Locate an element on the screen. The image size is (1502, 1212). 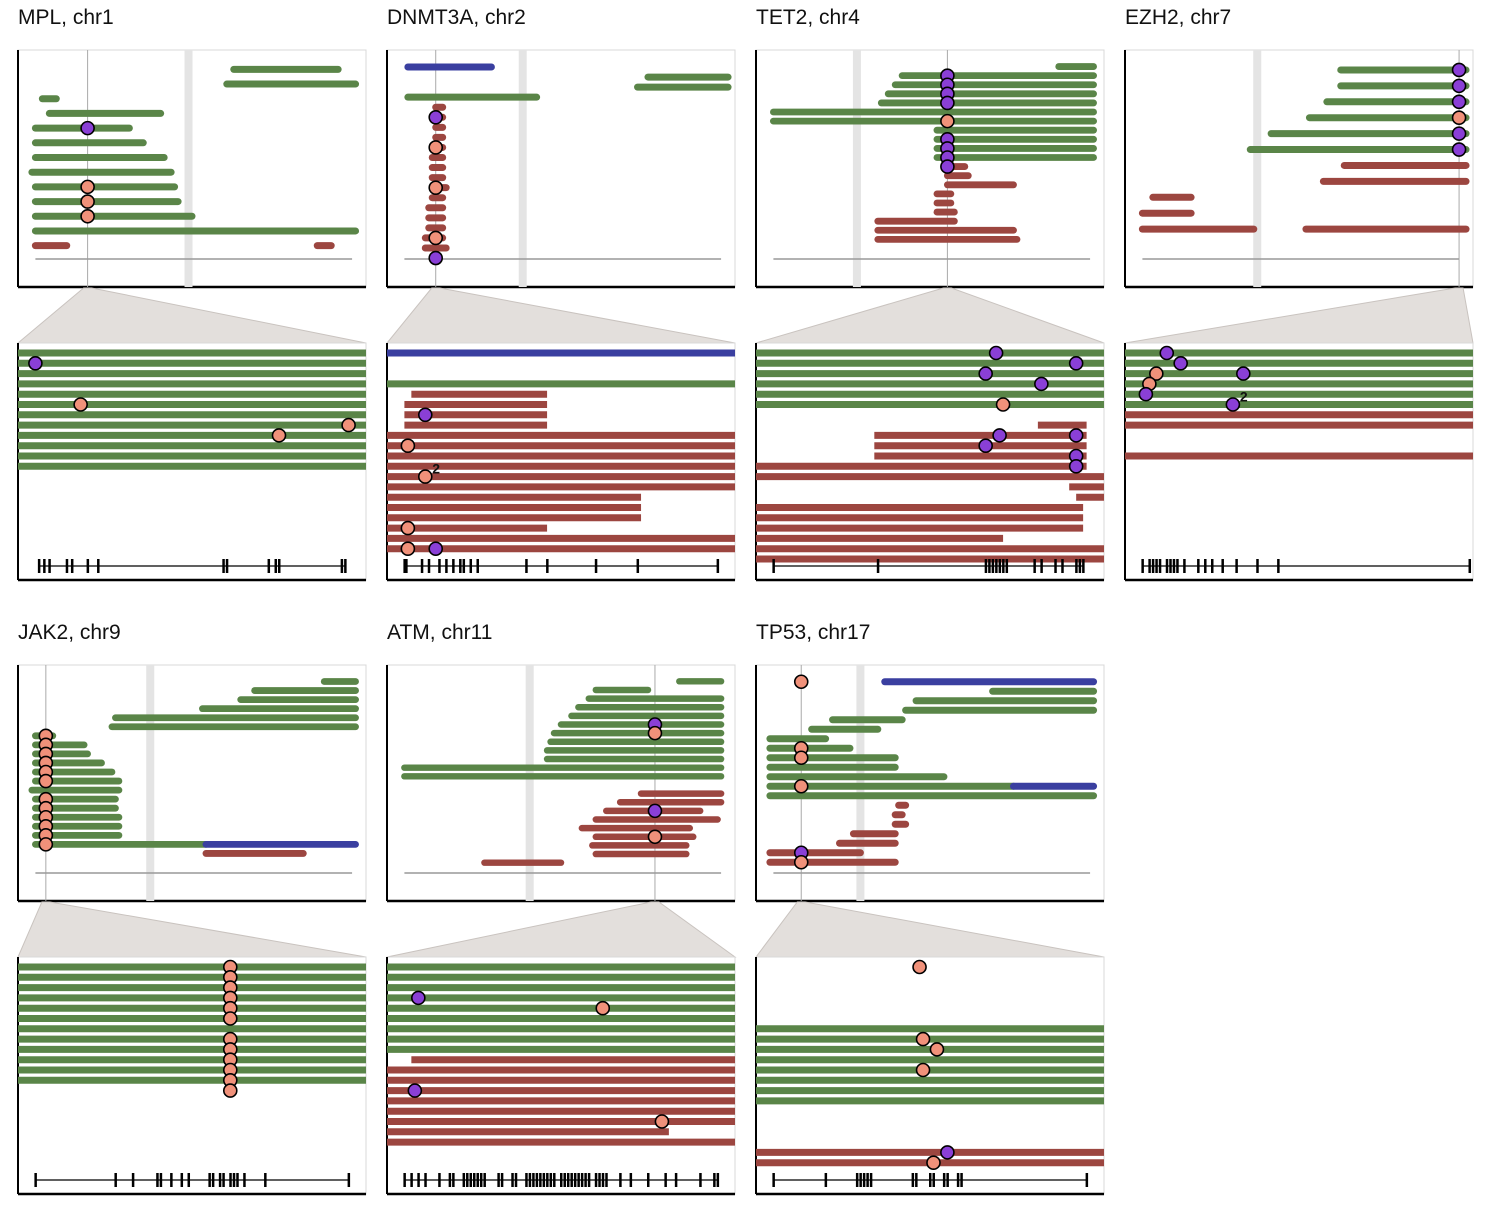
zoom-frame-atm is located at coordinates (561, 1075).